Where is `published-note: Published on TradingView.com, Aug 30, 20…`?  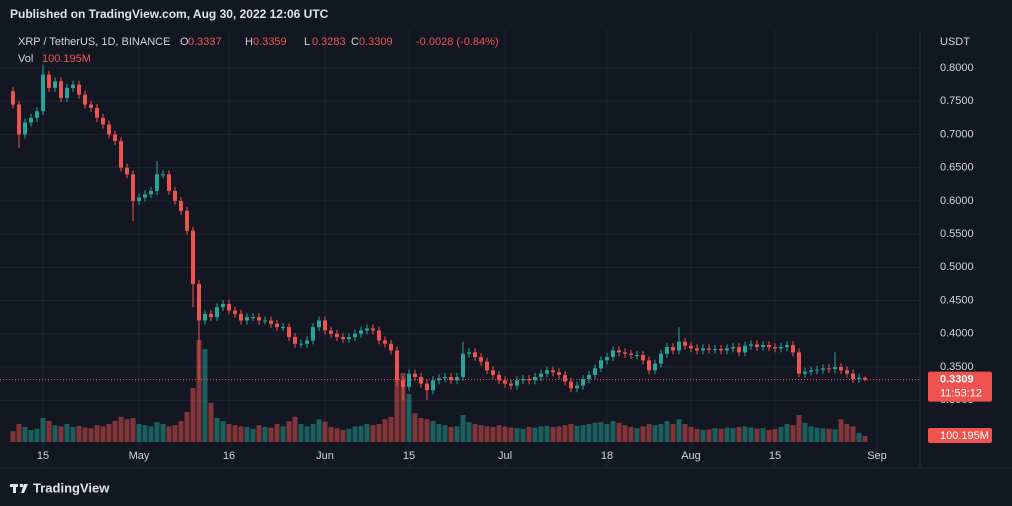 published-note: Published on TradingView.com, Aug 30, 20… is located at coordinates (169, 14).